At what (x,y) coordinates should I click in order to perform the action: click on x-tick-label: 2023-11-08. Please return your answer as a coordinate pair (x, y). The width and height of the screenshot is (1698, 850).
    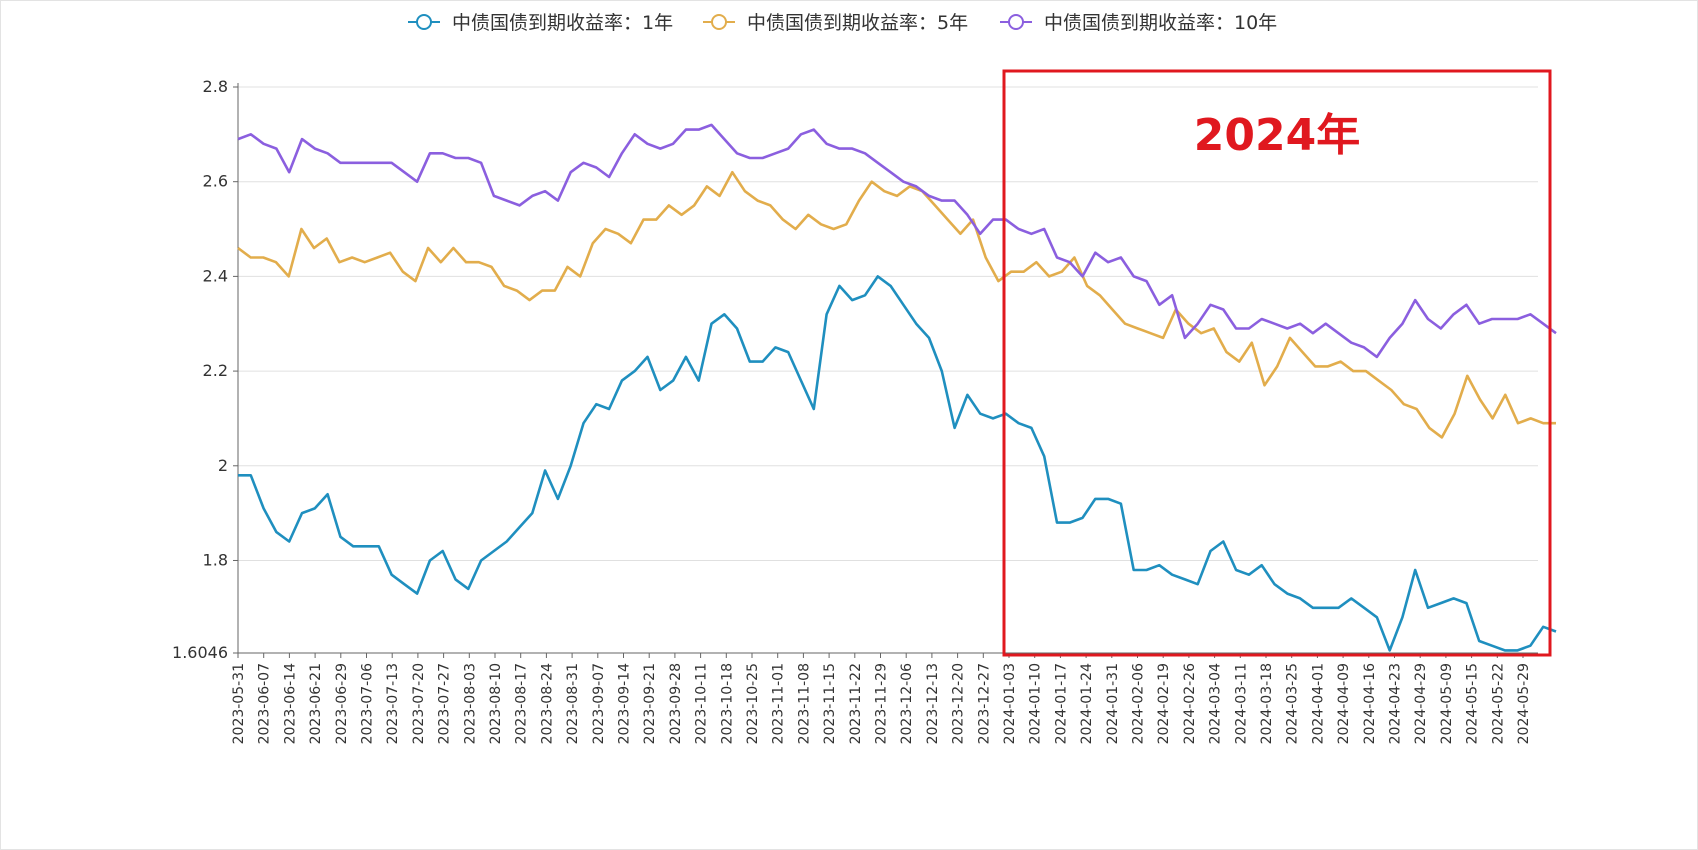
    Looking at the image, I should click on (804, 703).